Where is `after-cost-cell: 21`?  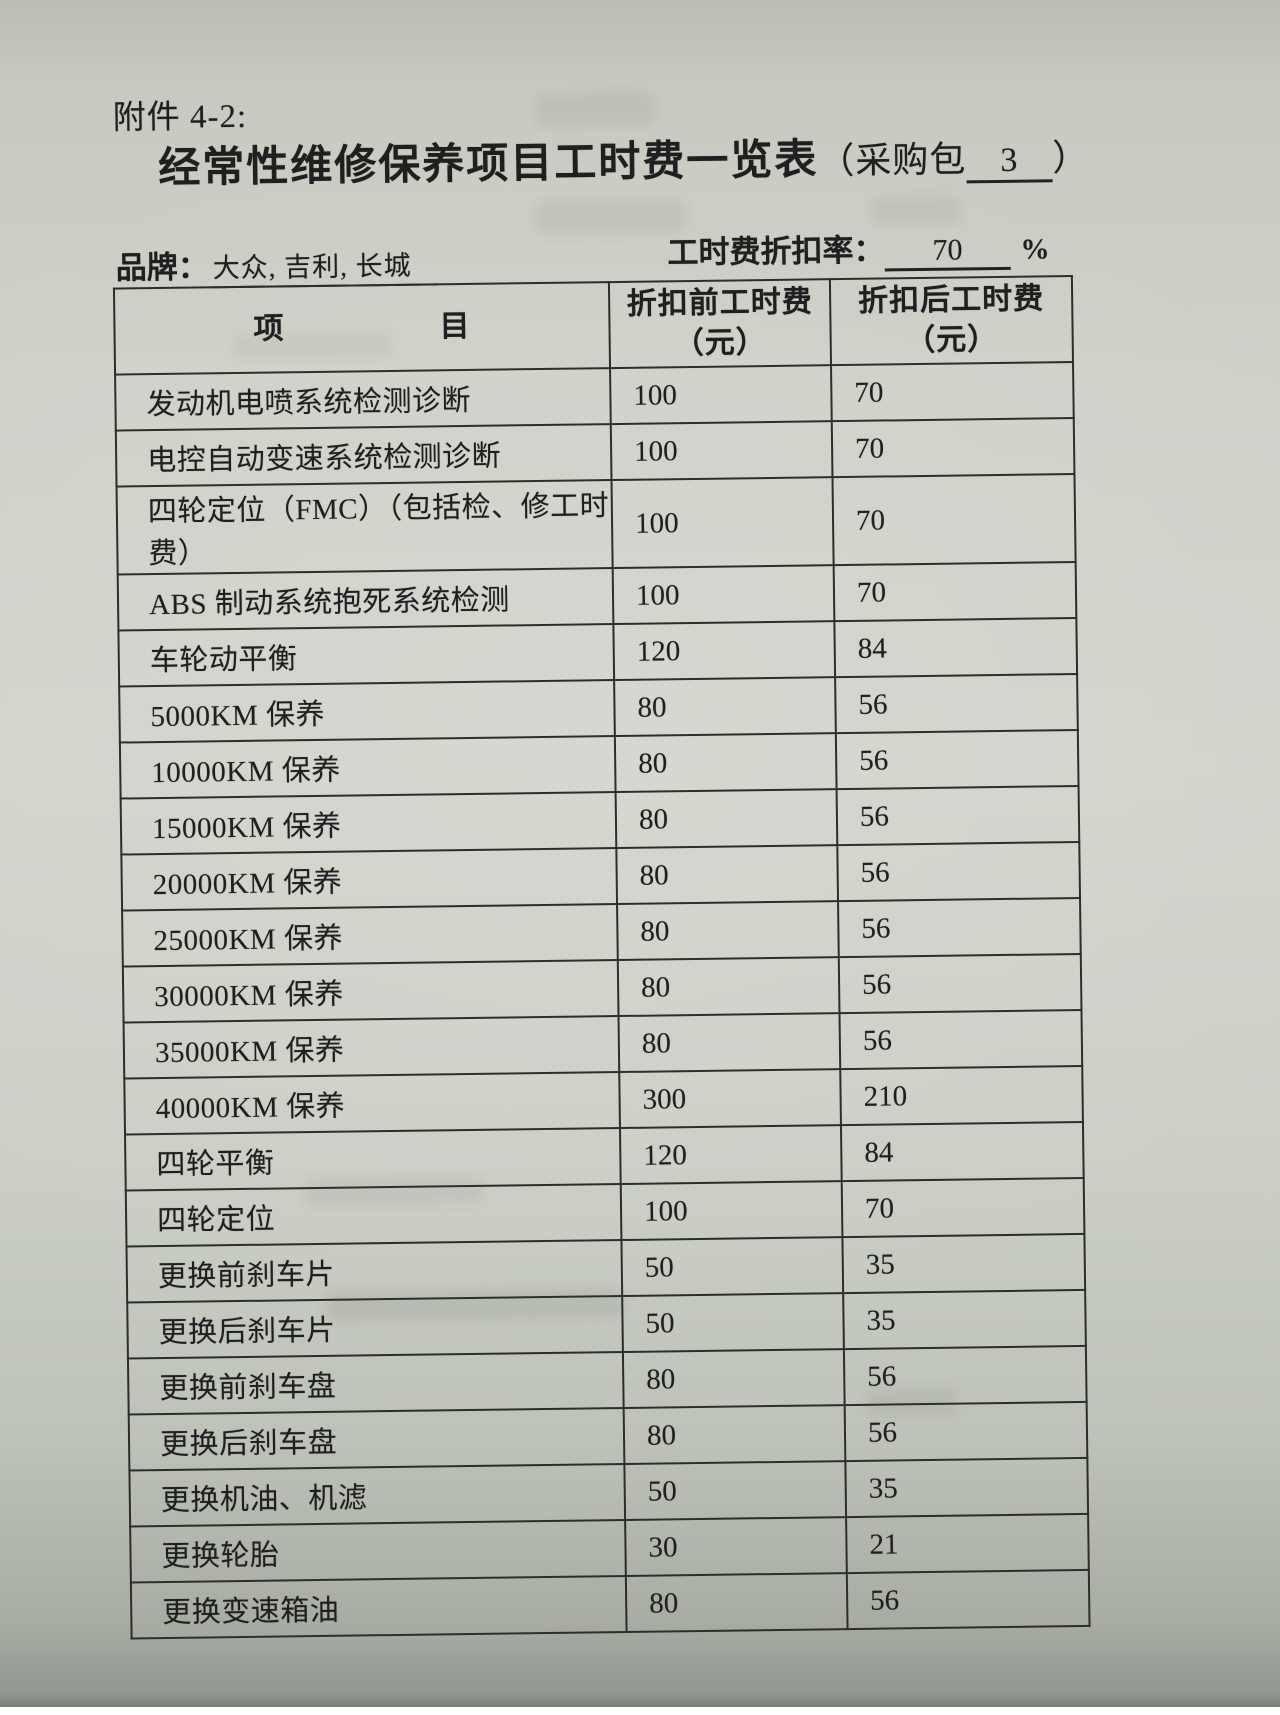
after-cost-cell: 21 is located at coordinates (967, 1543).